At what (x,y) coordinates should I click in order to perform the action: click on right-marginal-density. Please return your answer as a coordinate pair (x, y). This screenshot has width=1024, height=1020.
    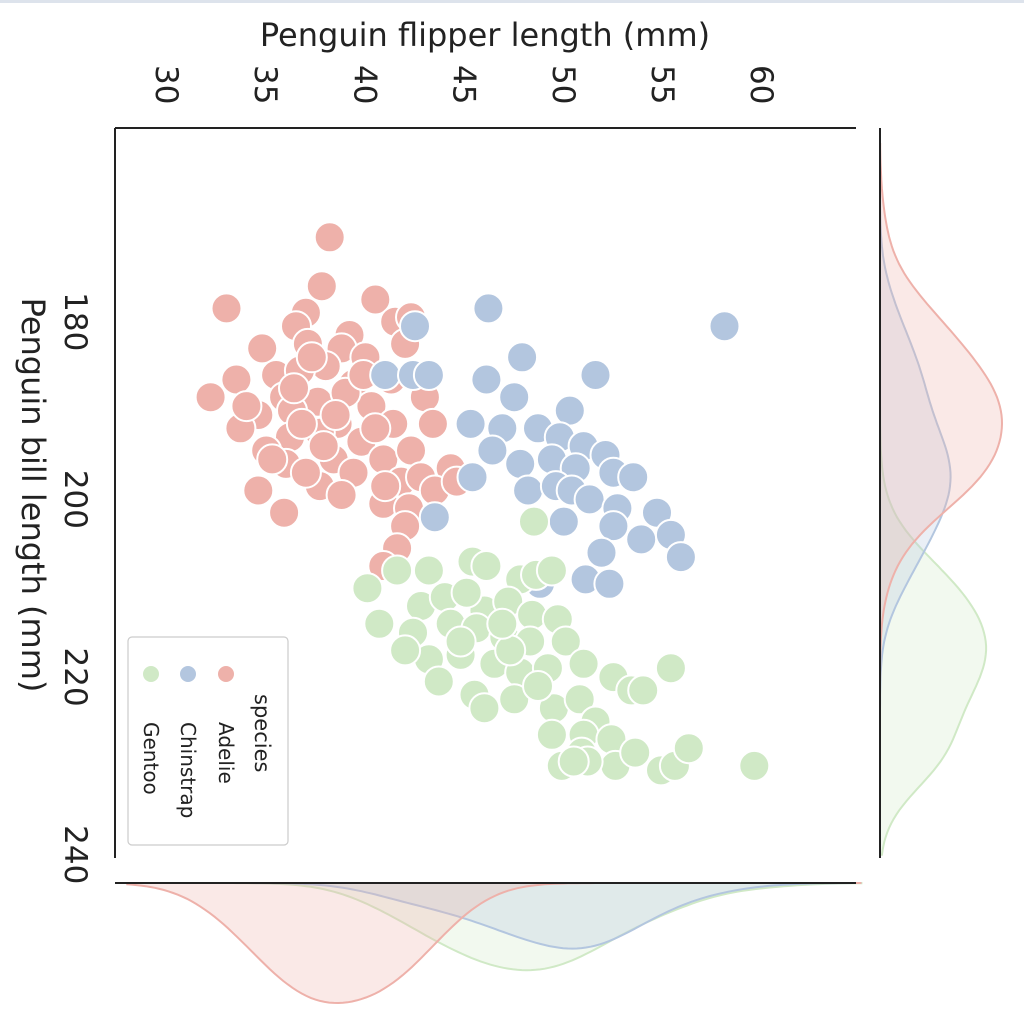
    Looking at the image, I should click on (941, 499).